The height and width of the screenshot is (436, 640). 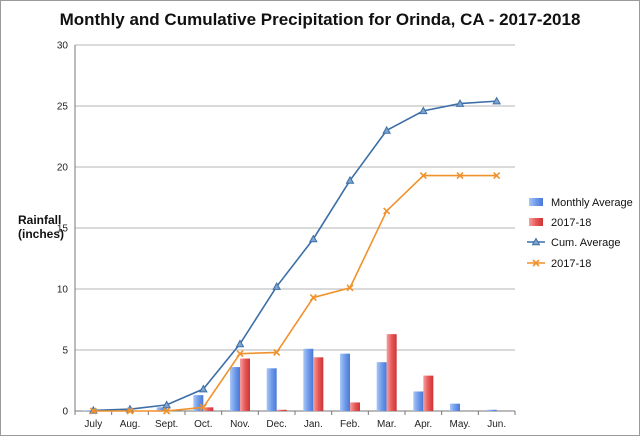 I want to click on y-axis-label: Rainfall (inches), so click(x=41, y=227).